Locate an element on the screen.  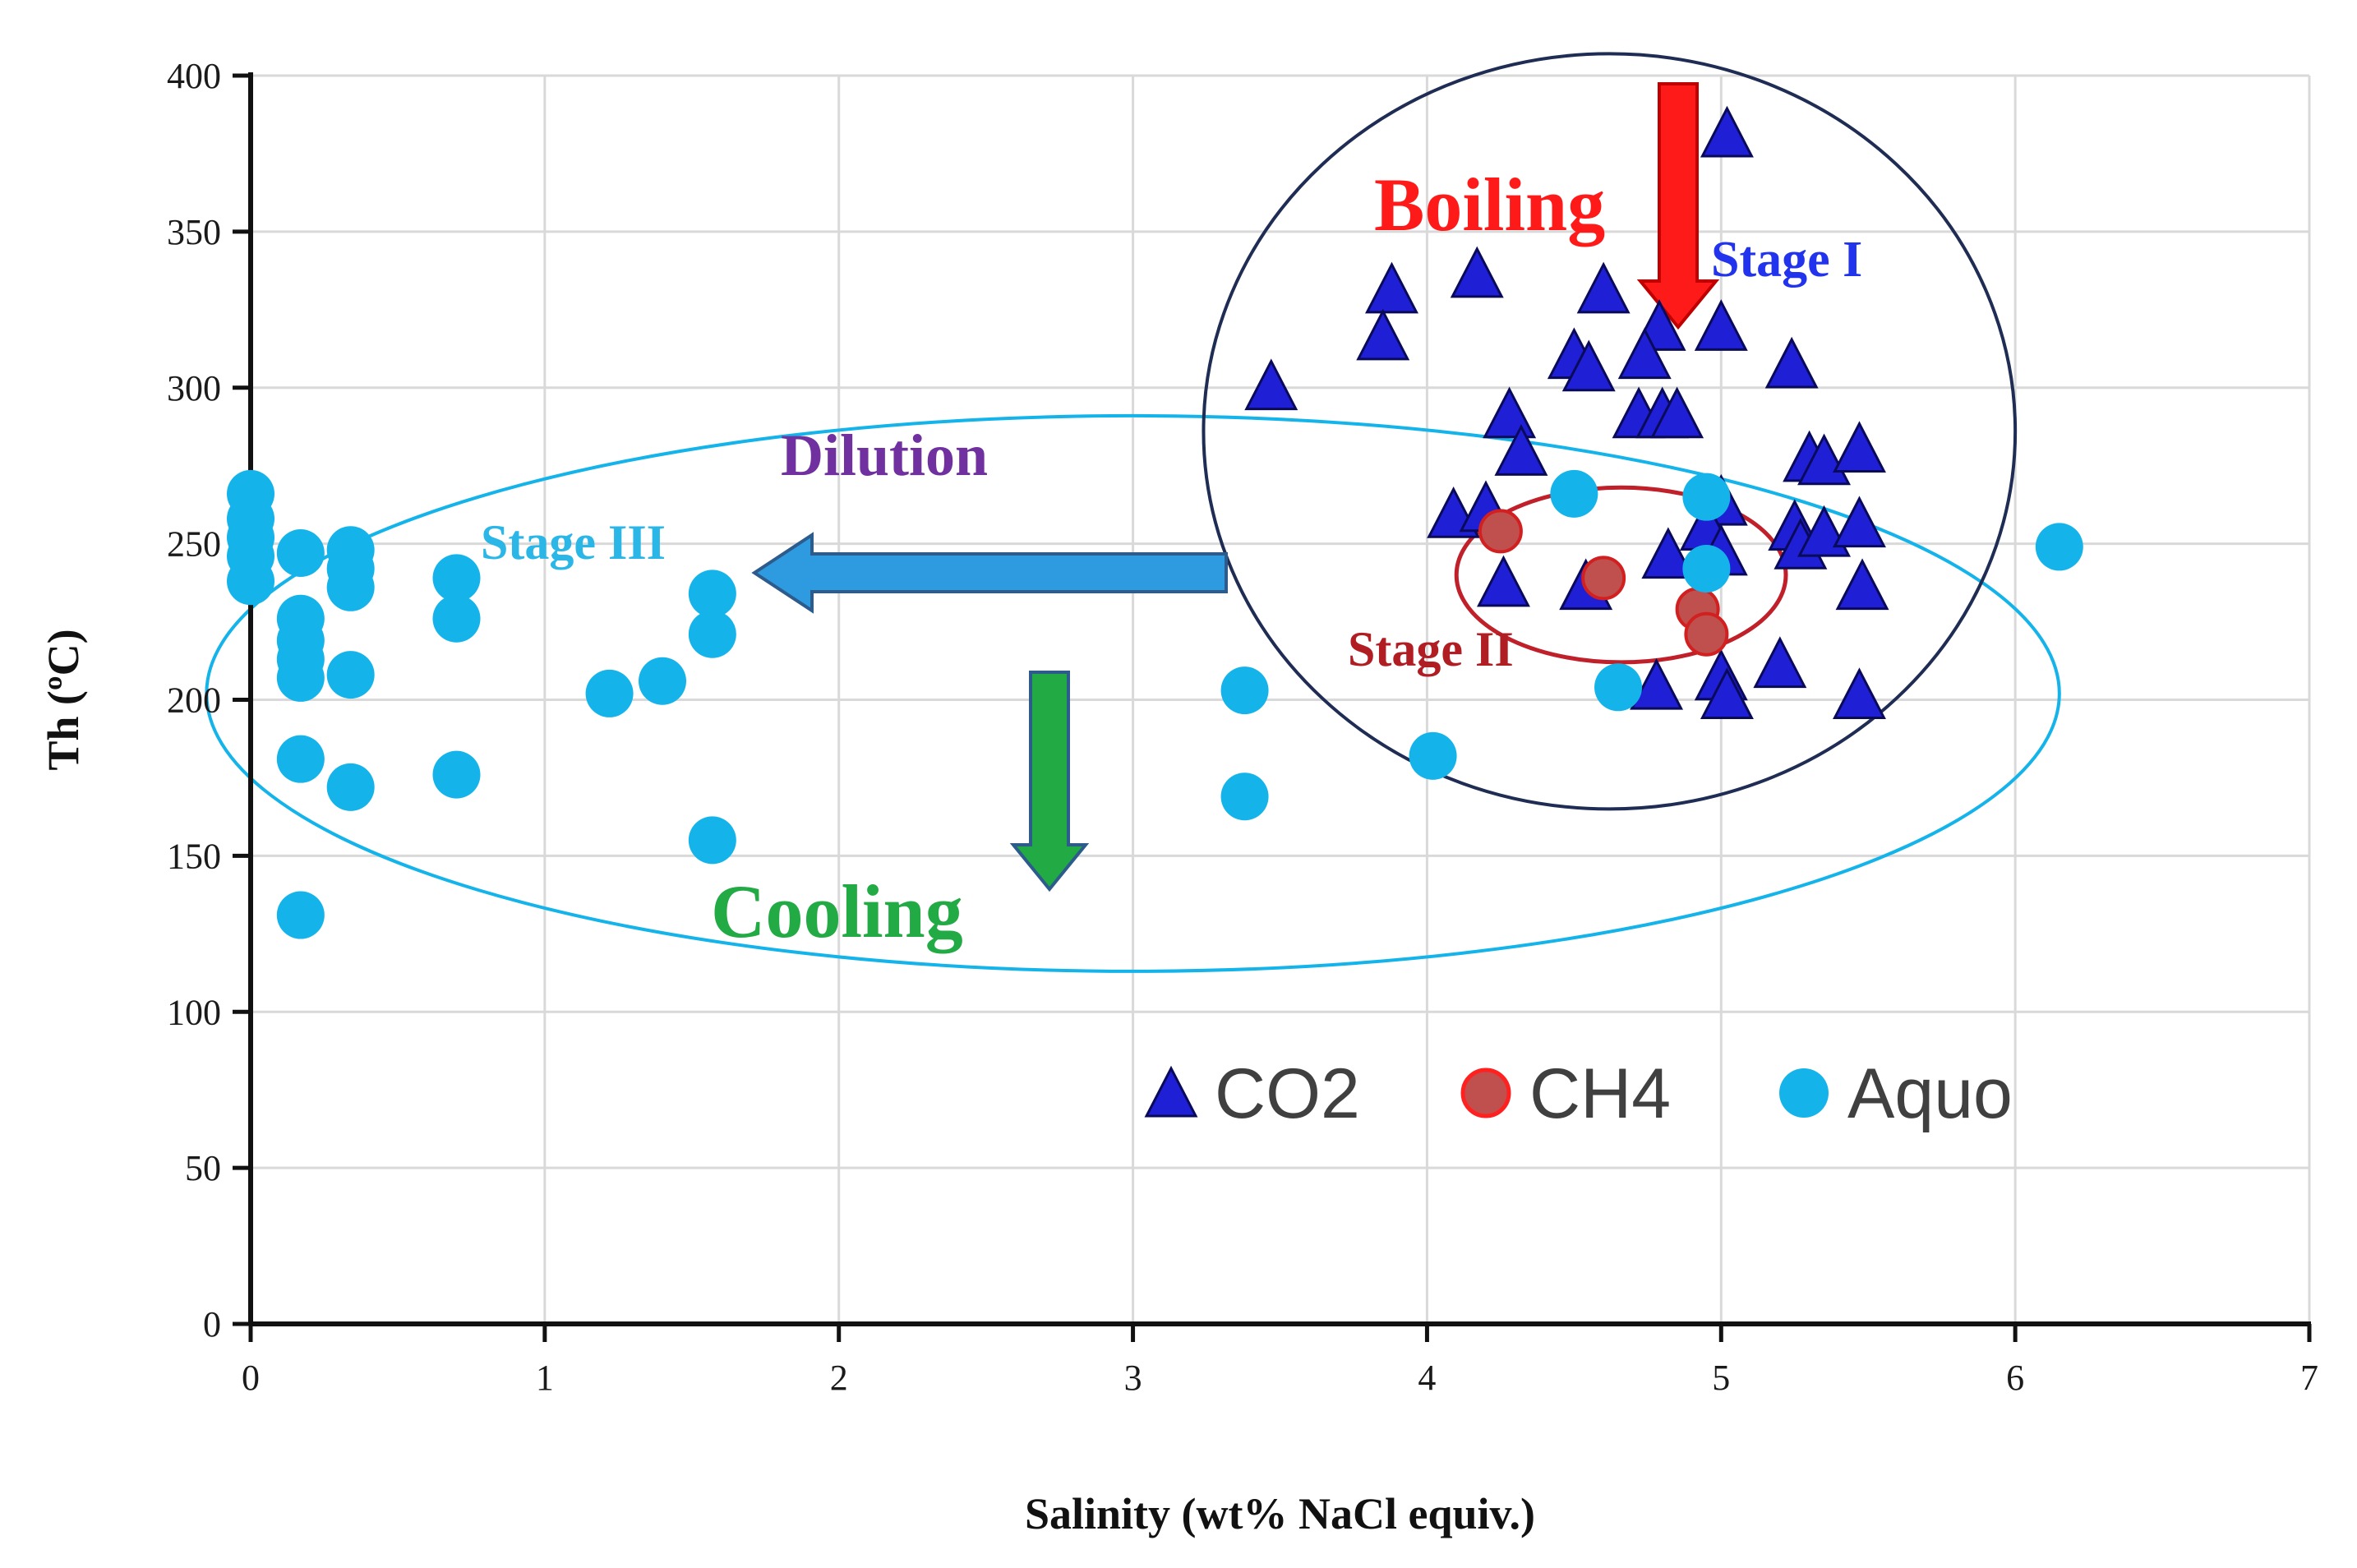
legend-marker-aquo is located at coordinates (1804, 1093).